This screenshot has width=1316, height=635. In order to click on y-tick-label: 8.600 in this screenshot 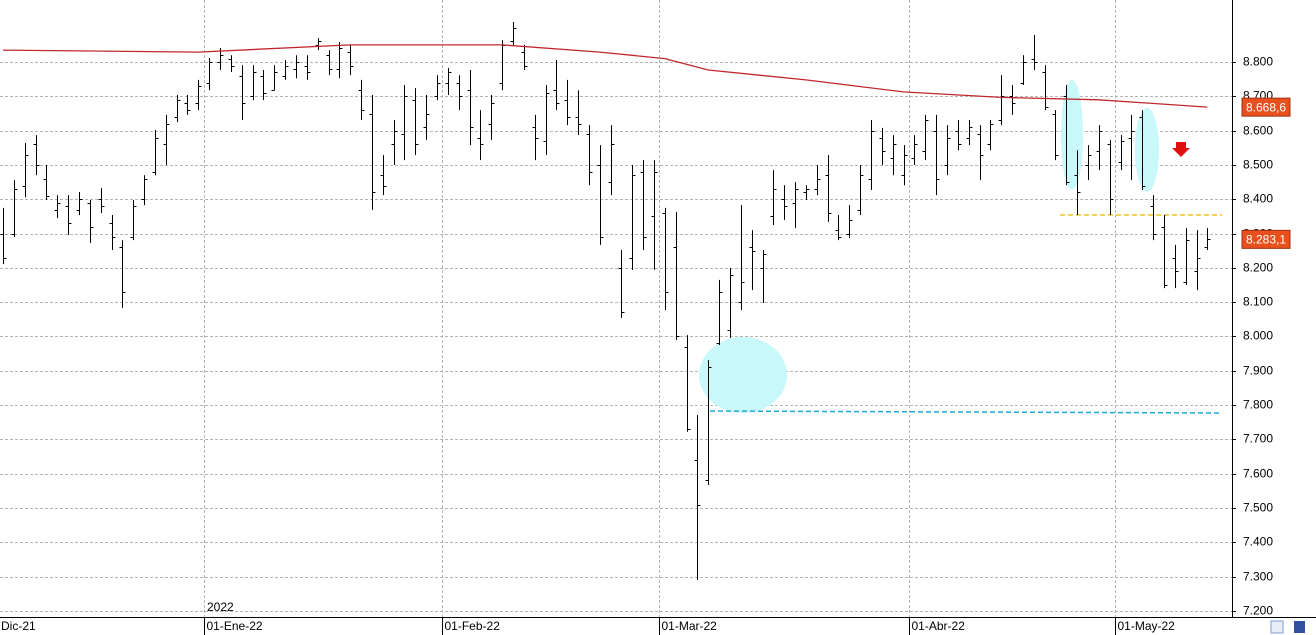, I will do `click(1258, 131)`.